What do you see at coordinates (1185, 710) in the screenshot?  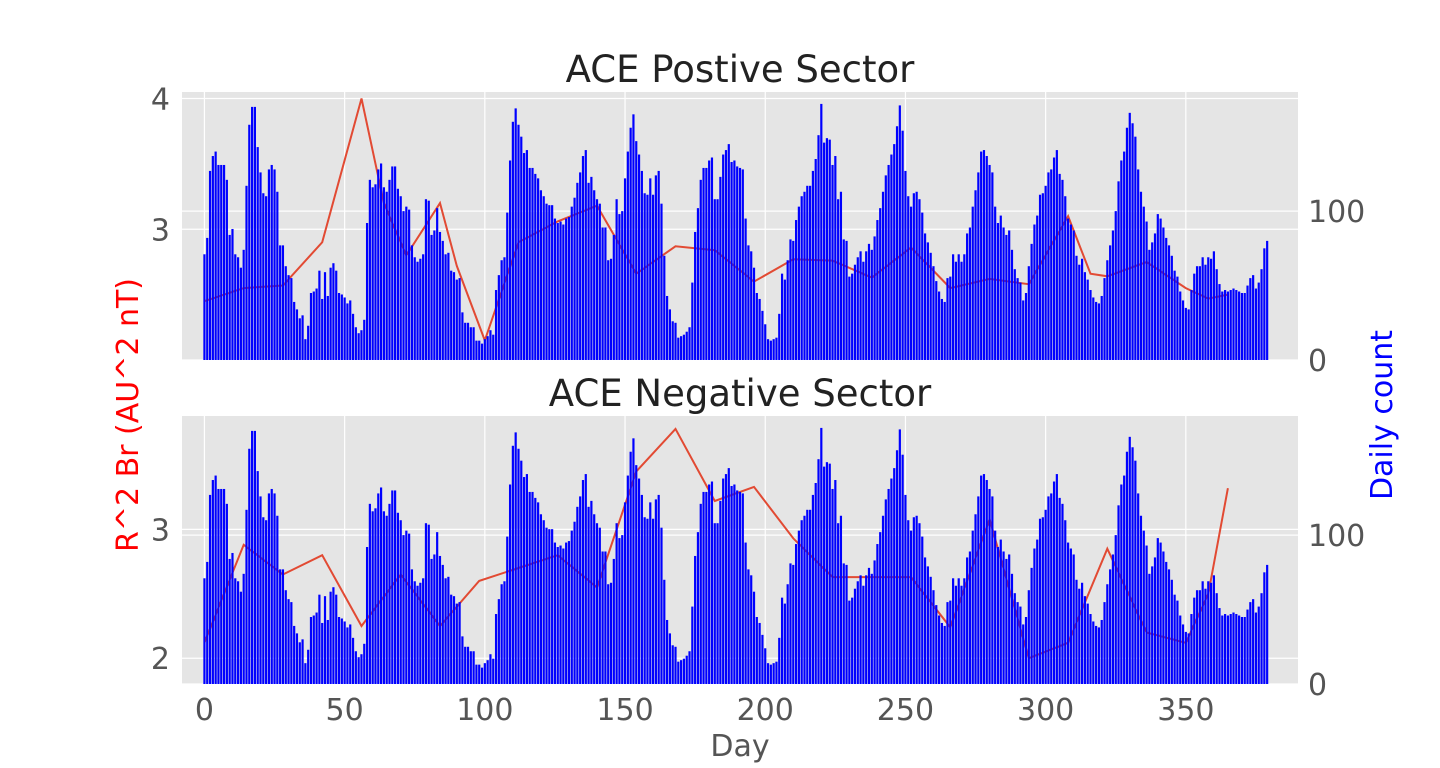 I see `x-tick-label: 350` at bounding box center [1185, 710].